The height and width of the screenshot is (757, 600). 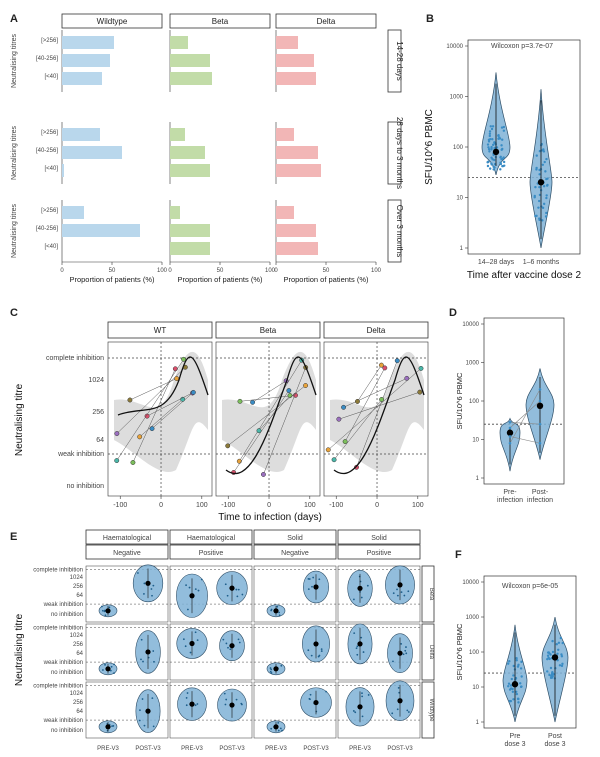 I want to click on x-tick-label: 0, so click(x=161, y=505).